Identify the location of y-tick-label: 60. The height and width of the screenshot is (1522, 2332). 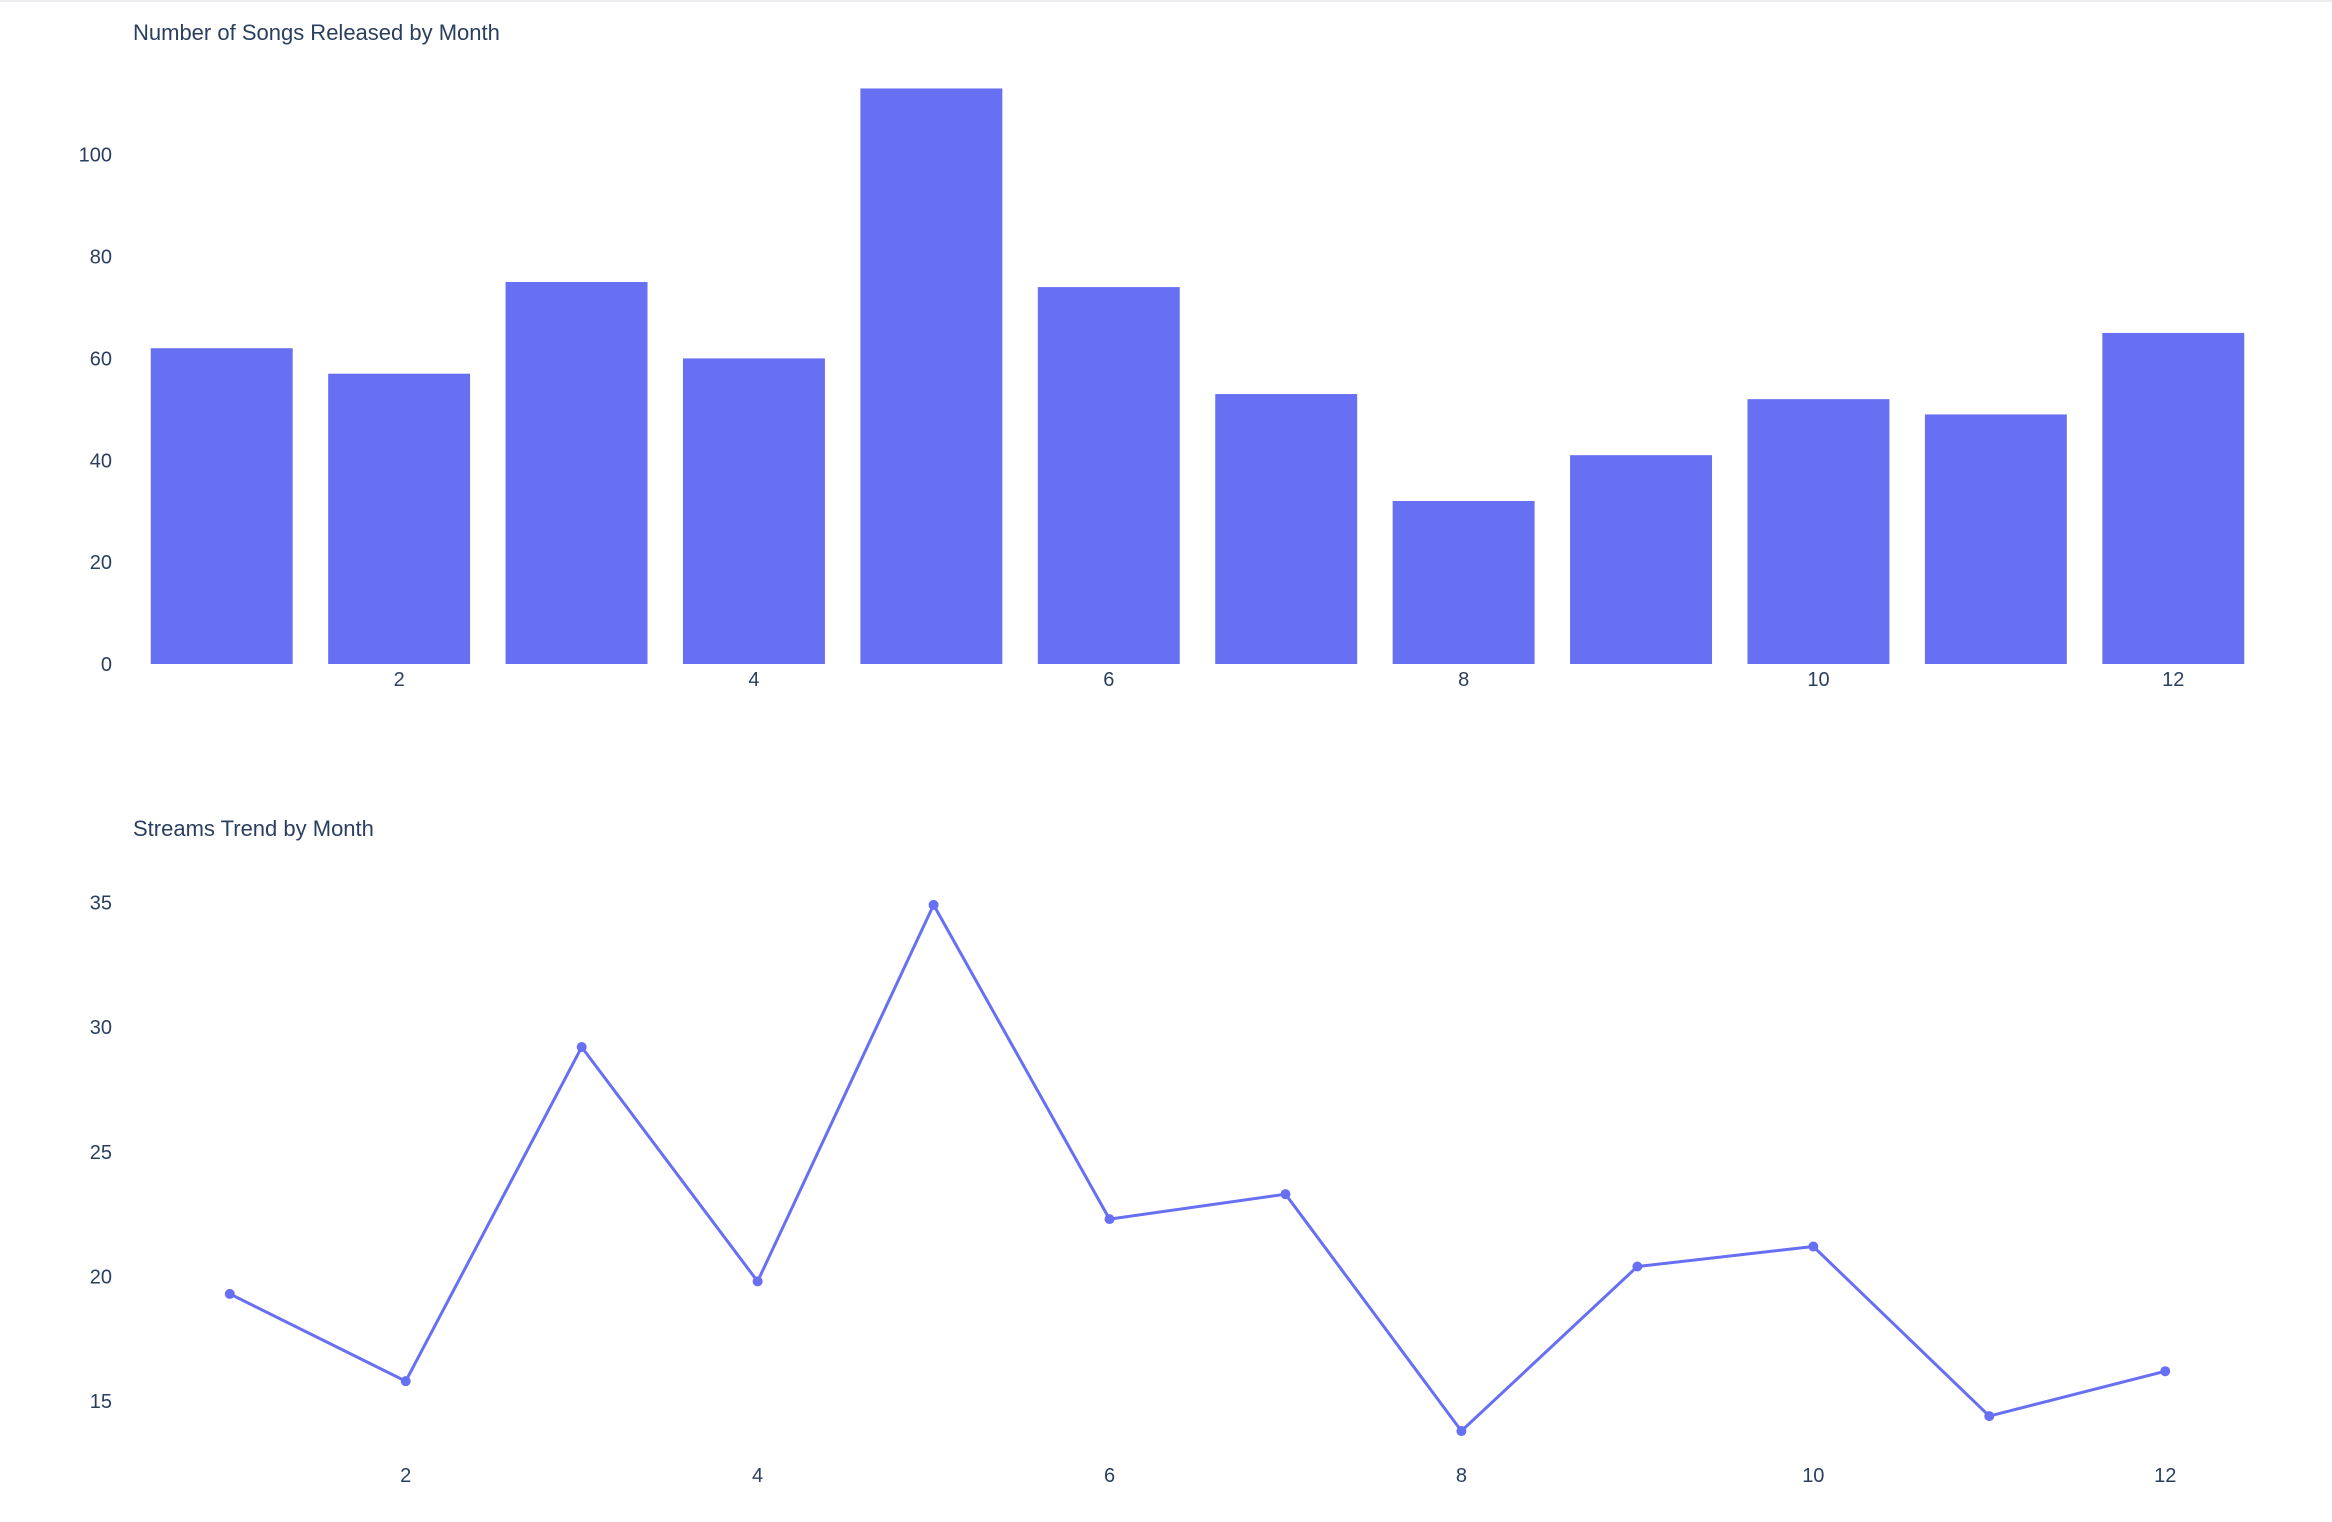
(101, 359).